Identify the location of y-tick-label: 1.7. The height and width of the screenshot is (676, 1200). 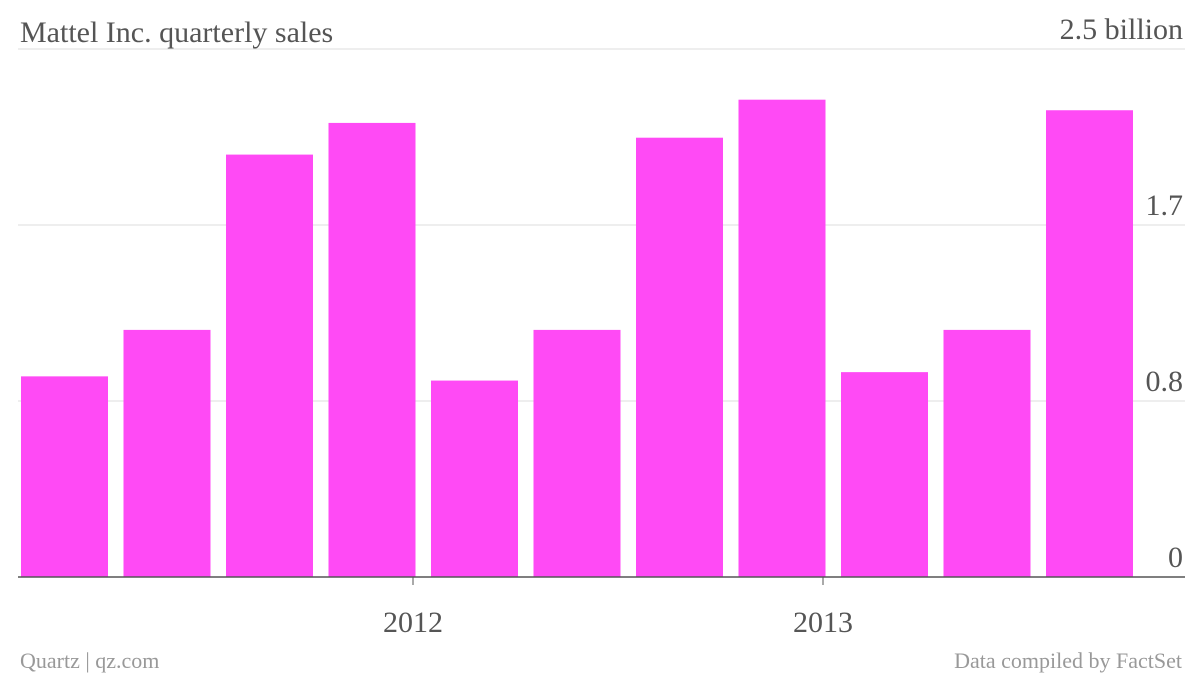
(1165, 205).